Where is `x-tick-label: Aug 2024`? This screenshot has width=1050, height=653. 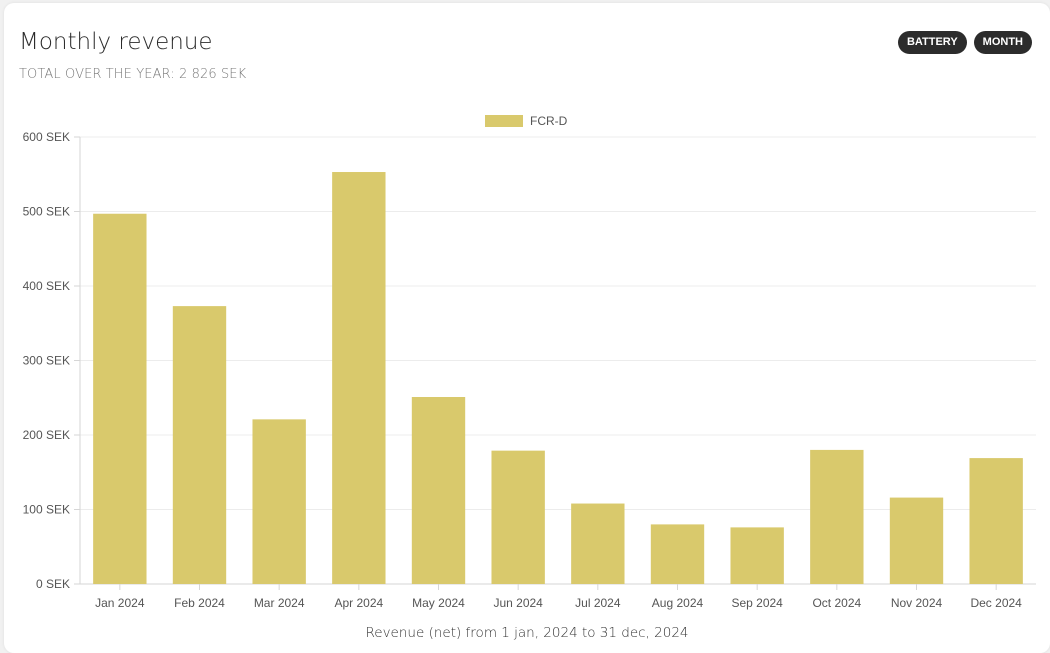 x-tick-label: Aug 2024 is located at coordinates (678, 603).